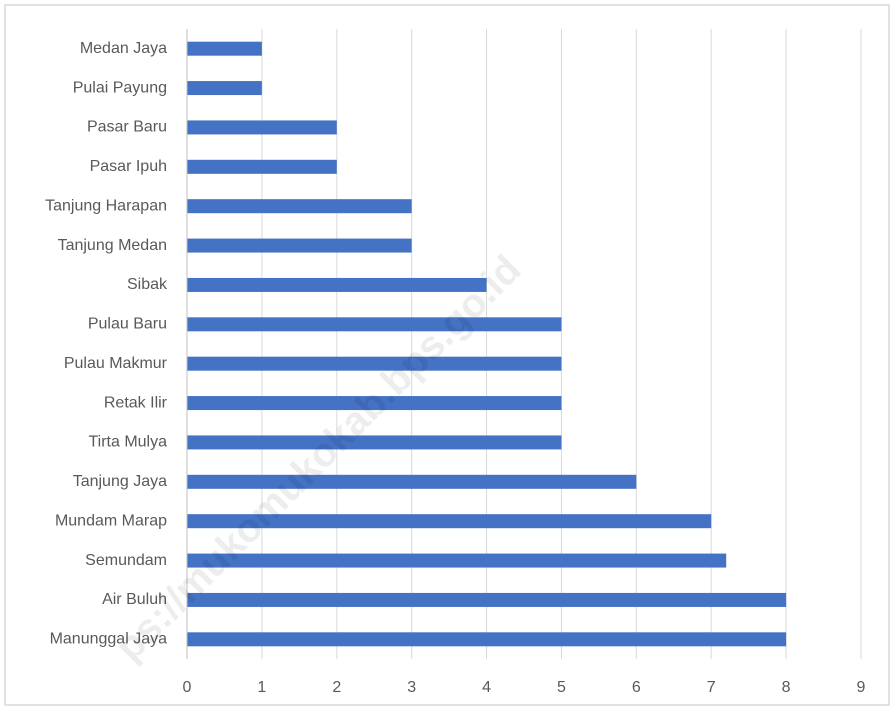  What do you see at coordinates (109, 639) in the screenshot?
I see `y-tick-label: Manunggal Jaya` at bounding box center [109, 639].